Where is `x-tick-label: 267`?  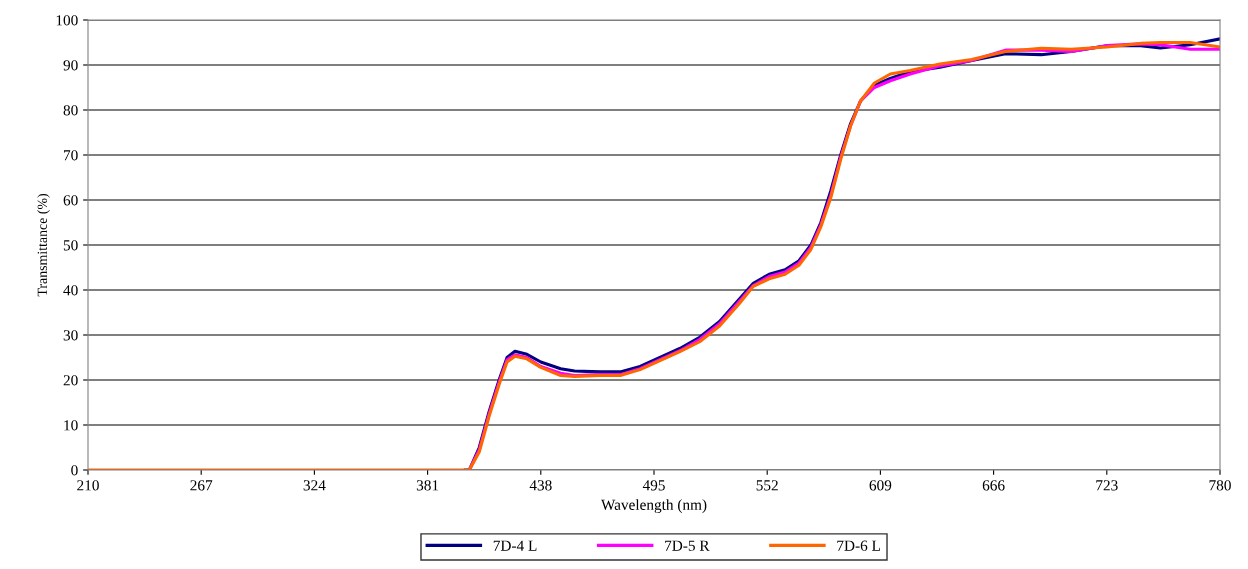 x-tick-label: 267 is located at coordinates (201, 485).